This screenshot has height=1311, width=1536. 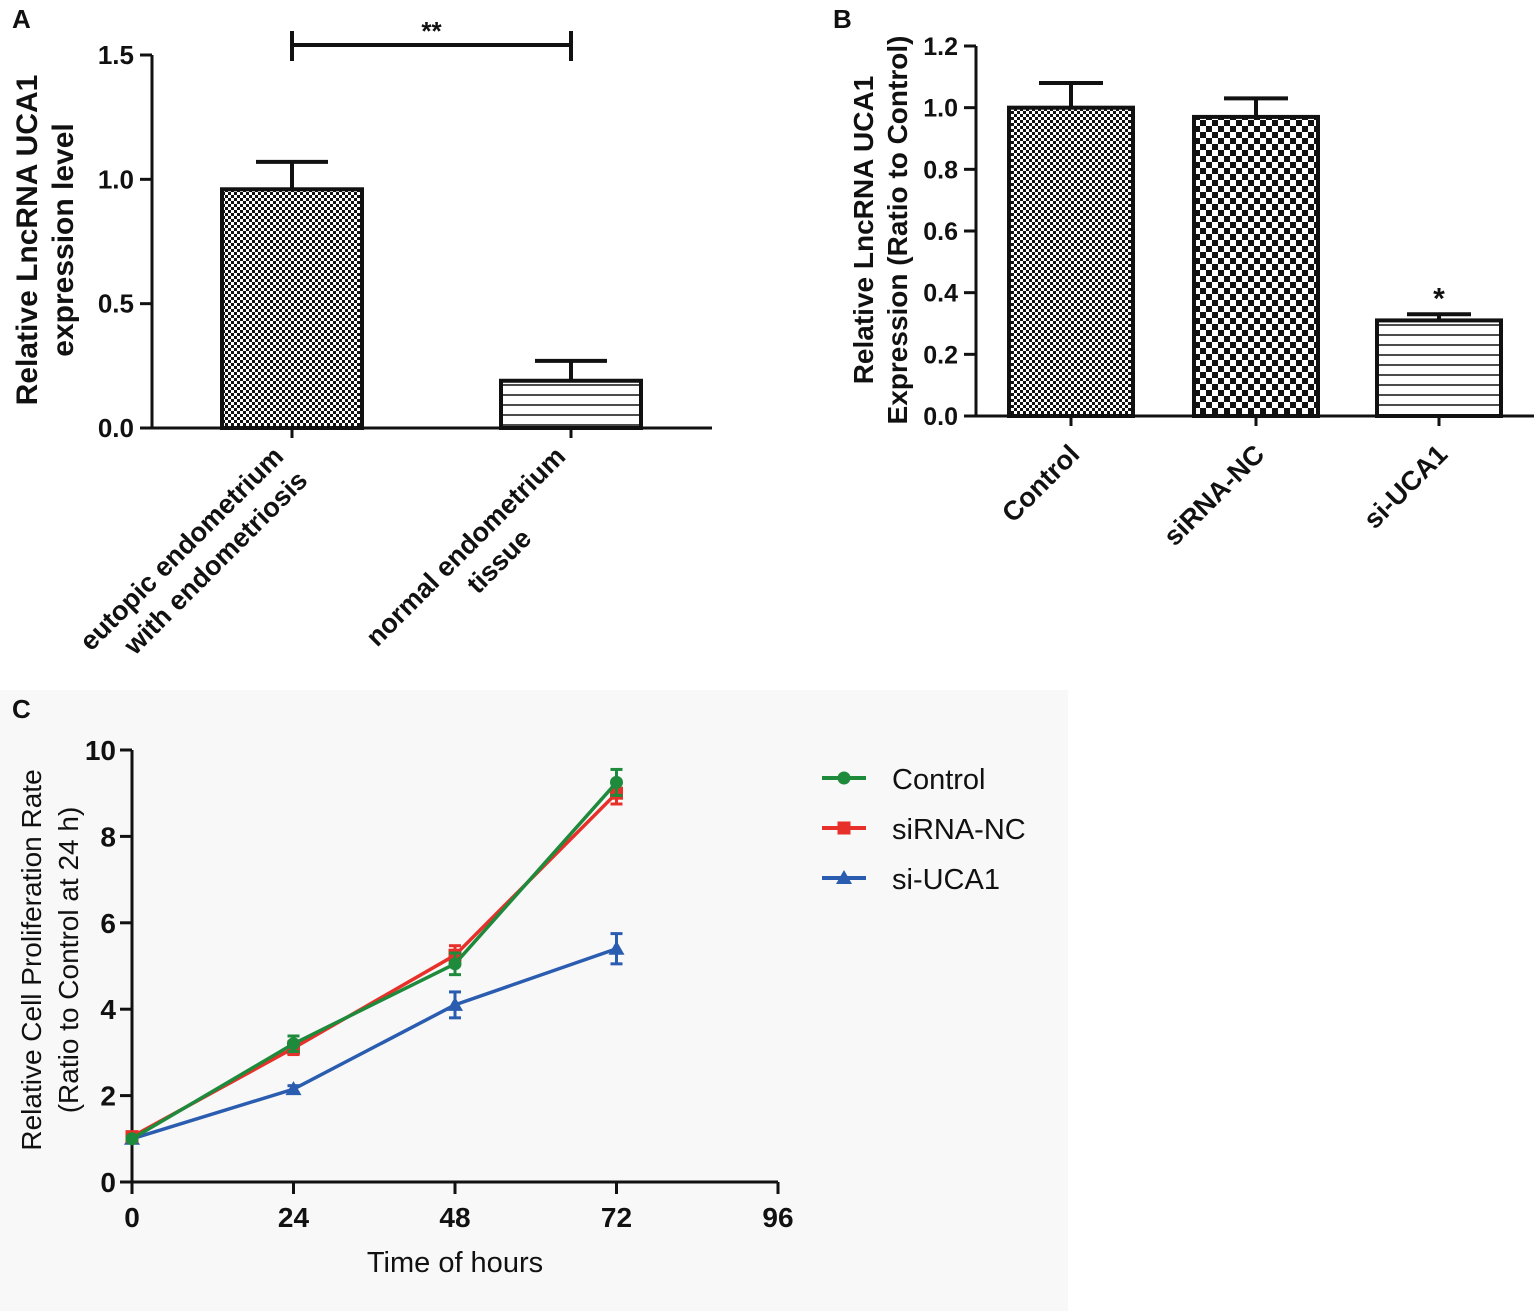 What do you see at coordinates (294, 1217) in the screenshot?
I see `panel-c-xtick-label: 24` at bounding box center [294, 1217].